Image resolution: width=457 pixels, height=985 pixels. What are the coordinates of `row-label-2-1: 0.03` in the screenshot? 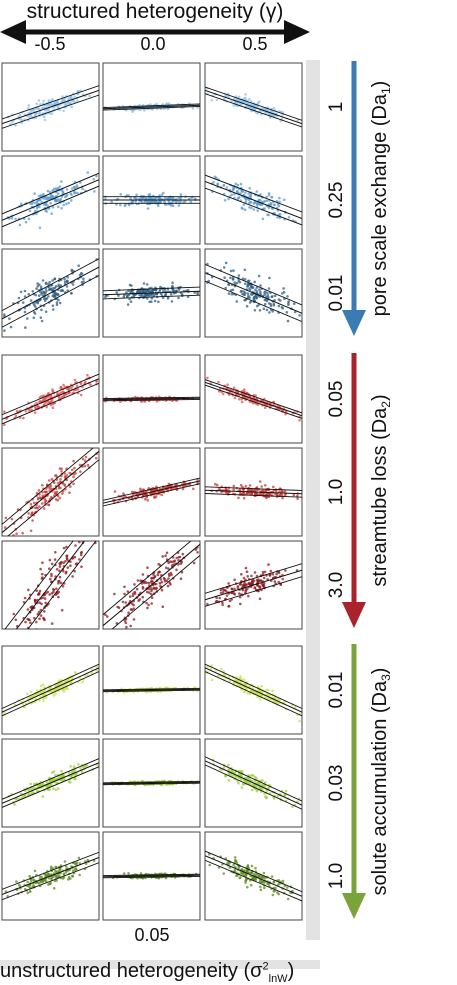 It's located at (336, 783).